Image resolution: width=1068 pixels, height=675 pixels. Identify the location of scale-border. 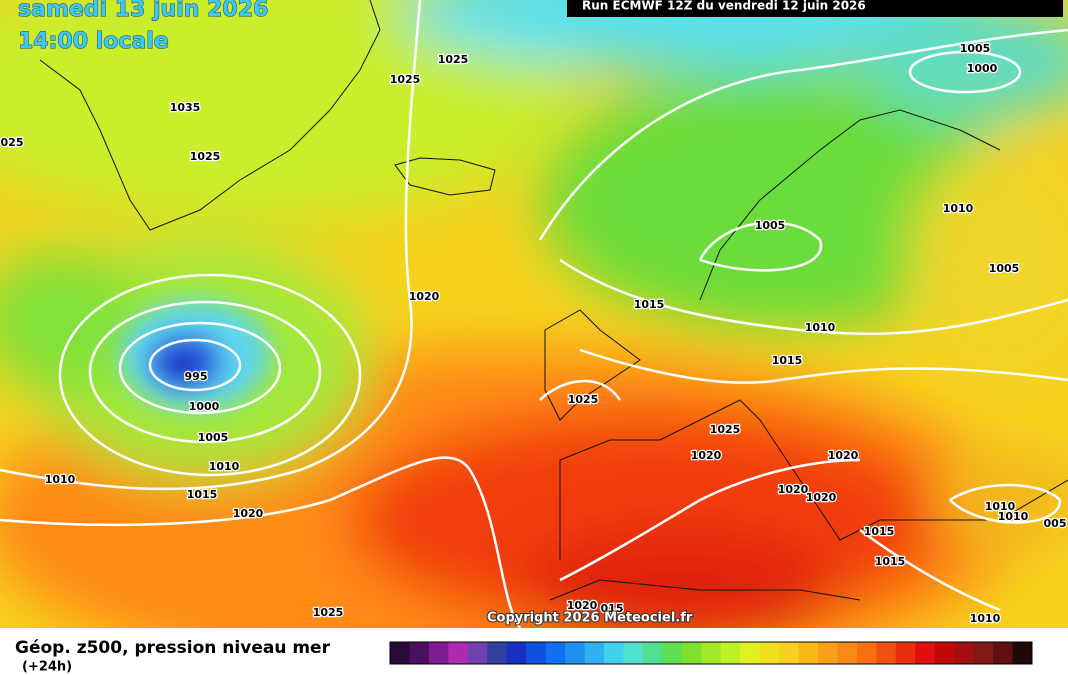
(711, 653).